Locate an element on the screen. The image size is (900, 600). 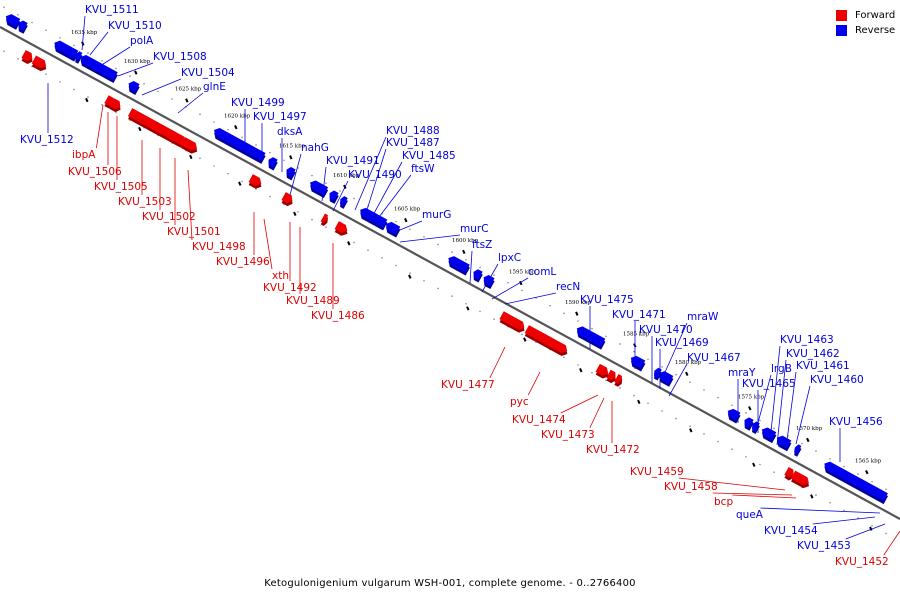
reverse-gene-label: KVU_1475 is located at coordinates (607, 300).